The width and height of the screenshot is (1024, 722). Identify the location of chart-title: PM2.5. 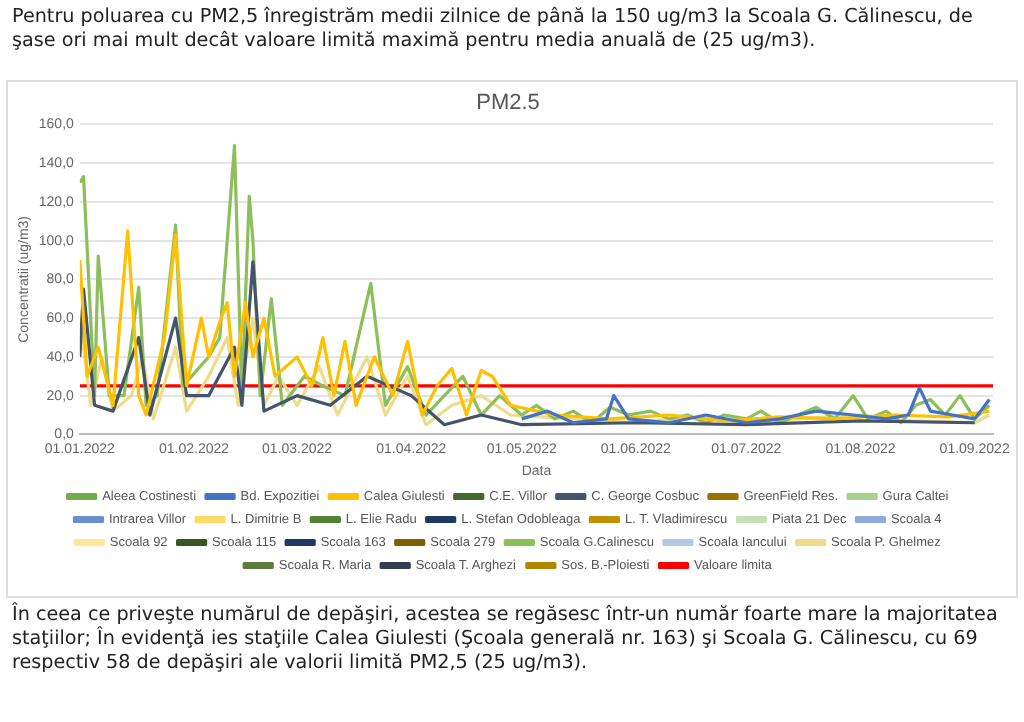
(508, 103).